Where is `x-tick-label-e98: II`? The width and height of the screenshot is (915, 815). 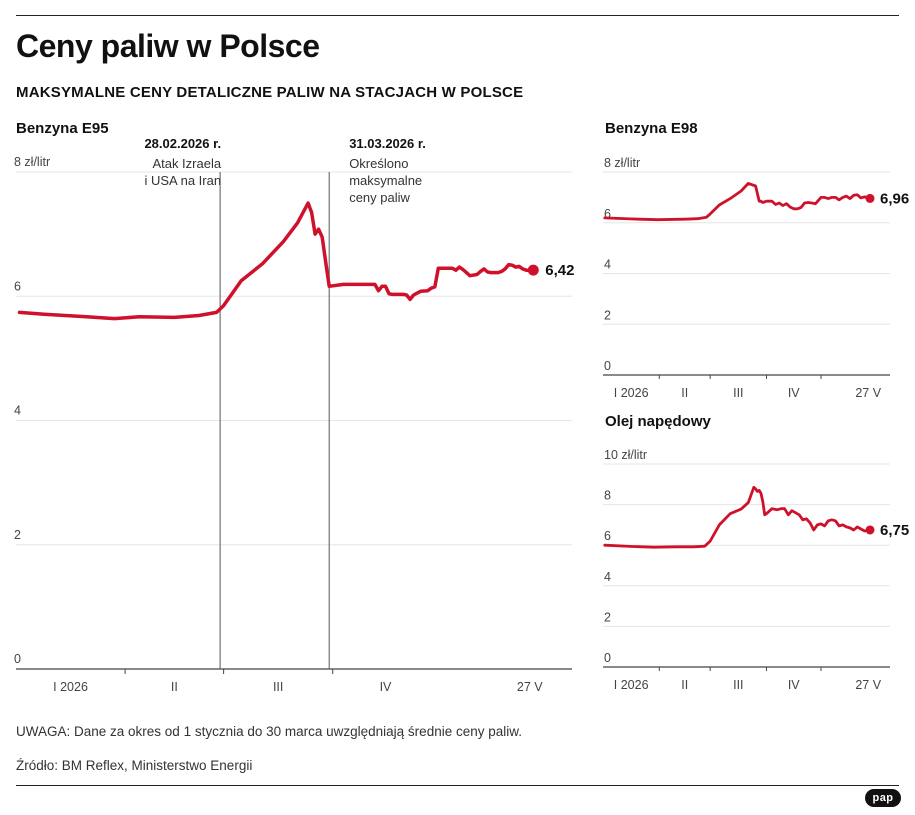 x-tick-label-e98: II is located at coordinates (684, 393).